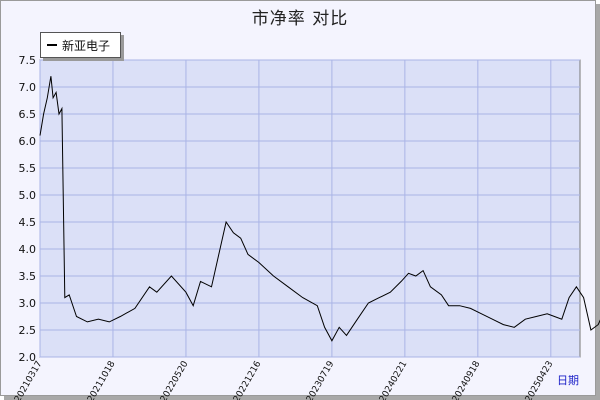  What do you see at coordinates (540, 380) in the screenshot?
I see `x-tick-label: 20250423` at bounding box center [540, 380].